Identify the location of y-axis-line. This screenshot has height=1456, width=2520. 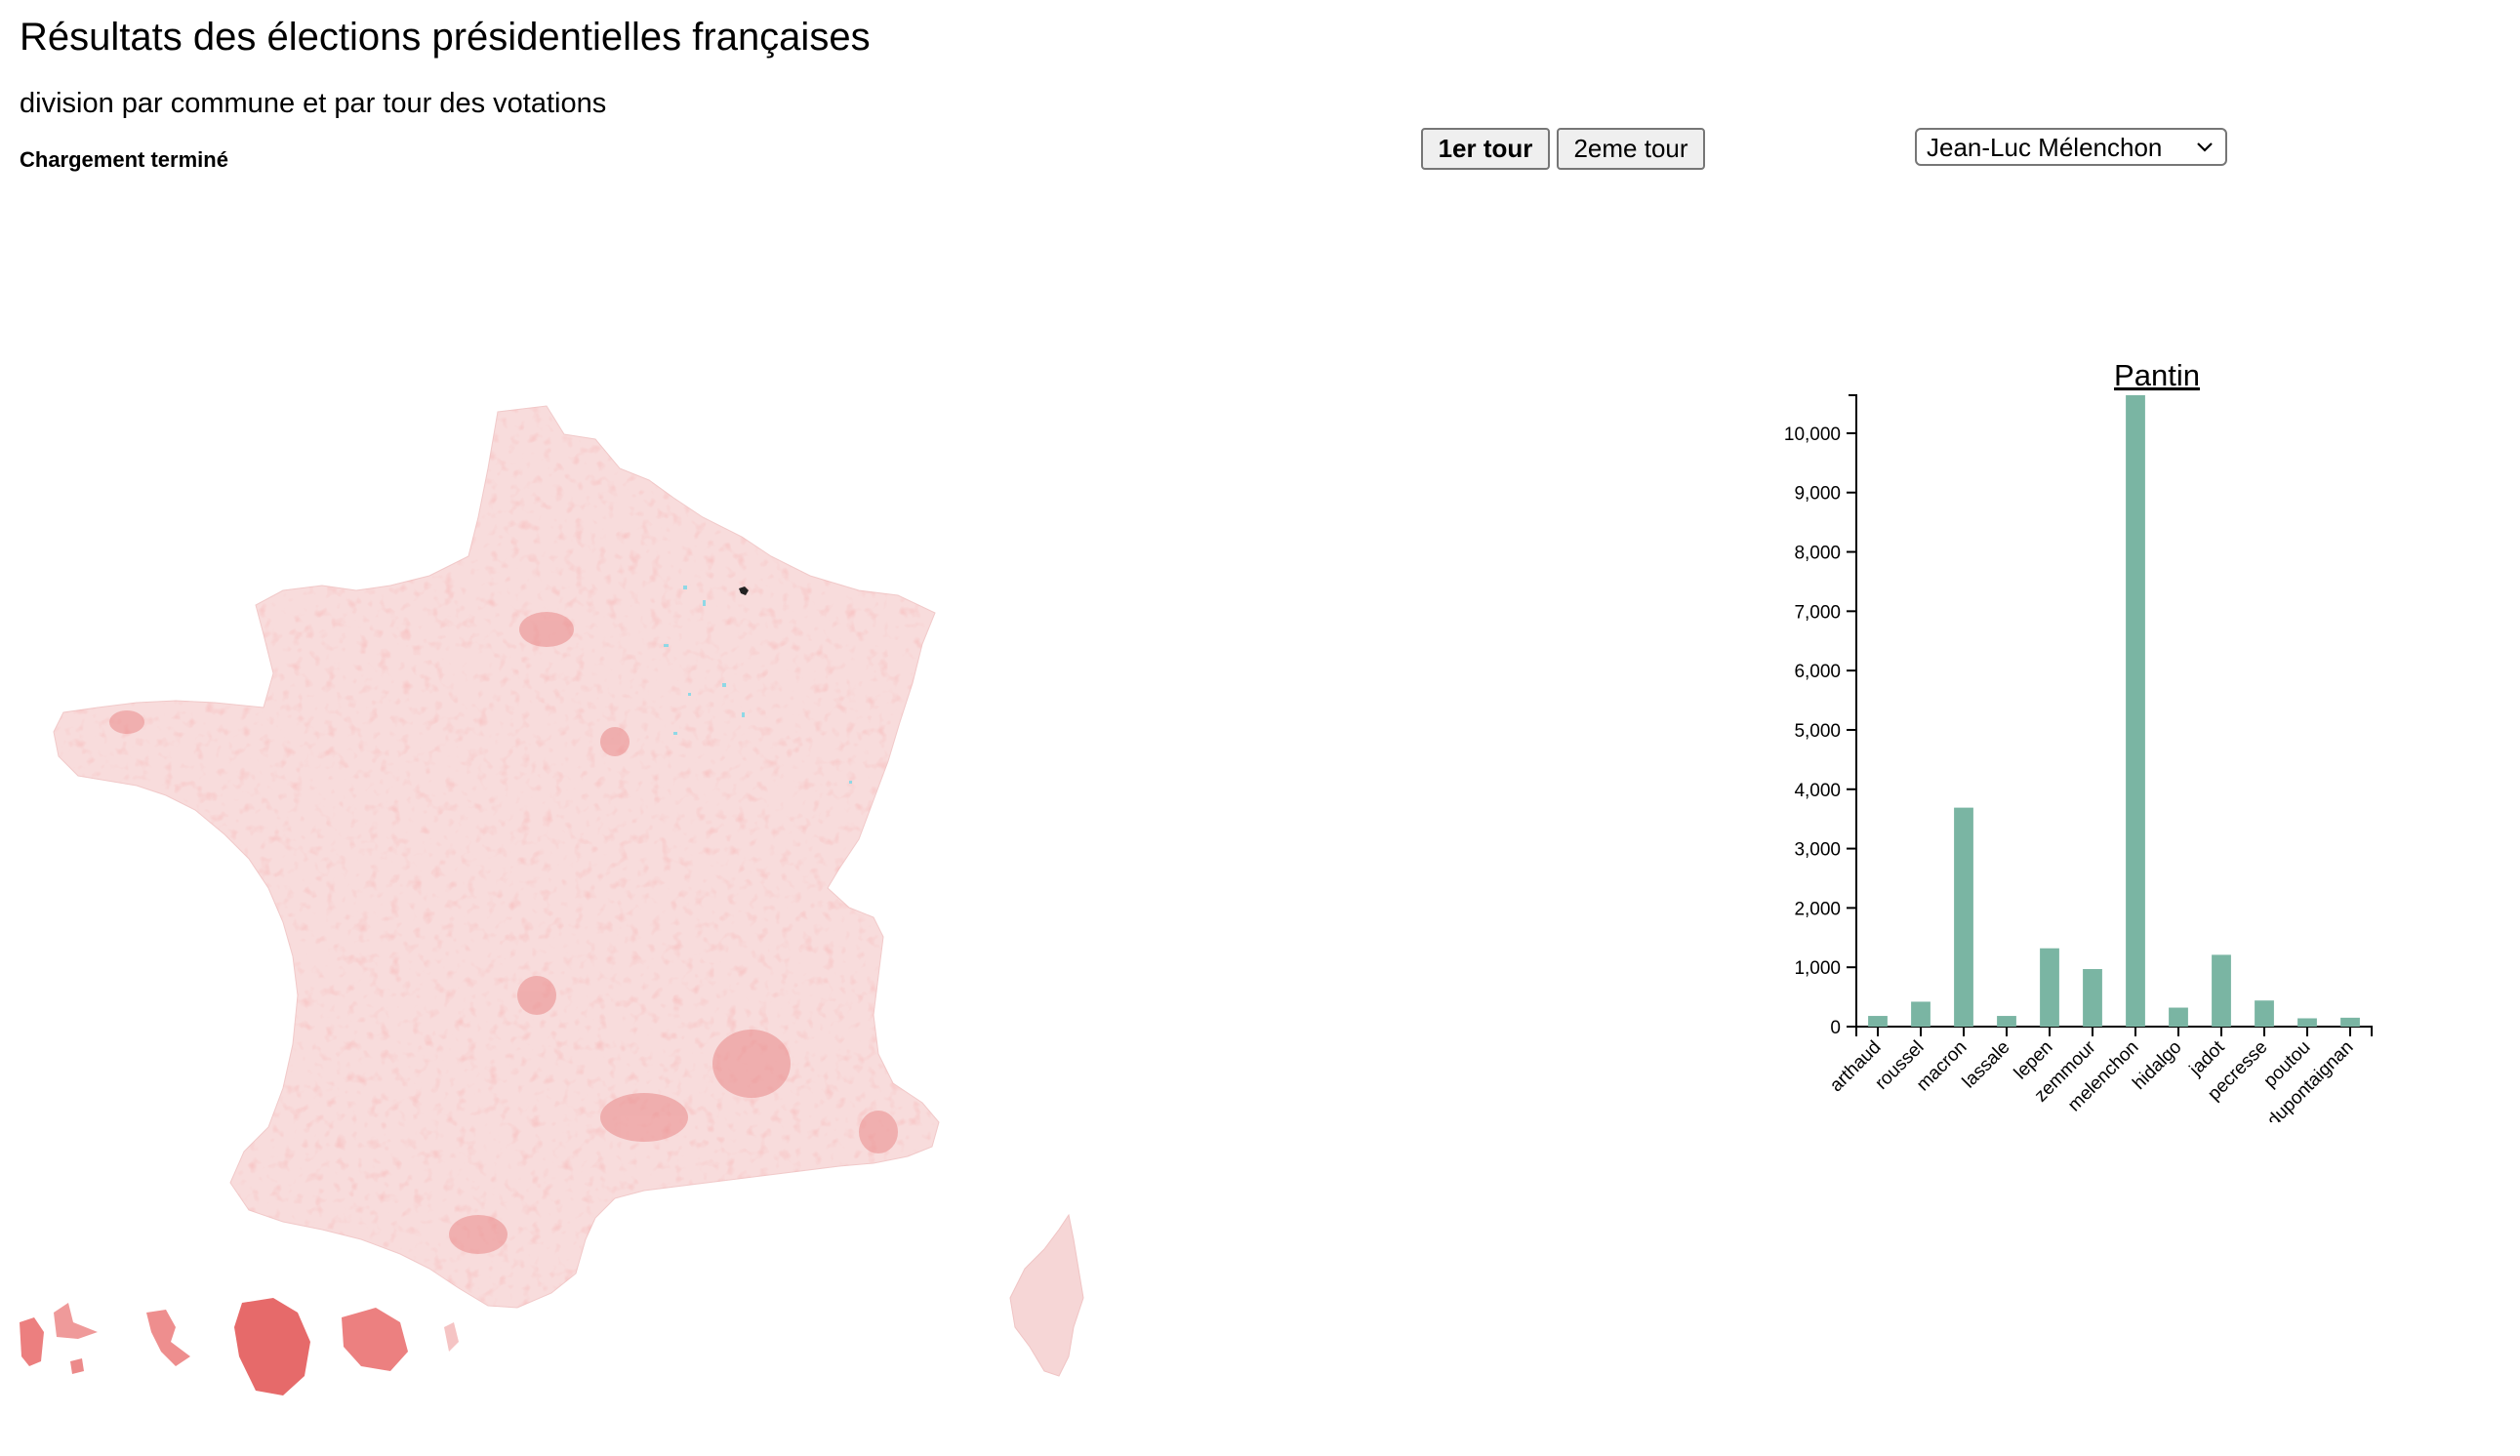
(1853, 711).